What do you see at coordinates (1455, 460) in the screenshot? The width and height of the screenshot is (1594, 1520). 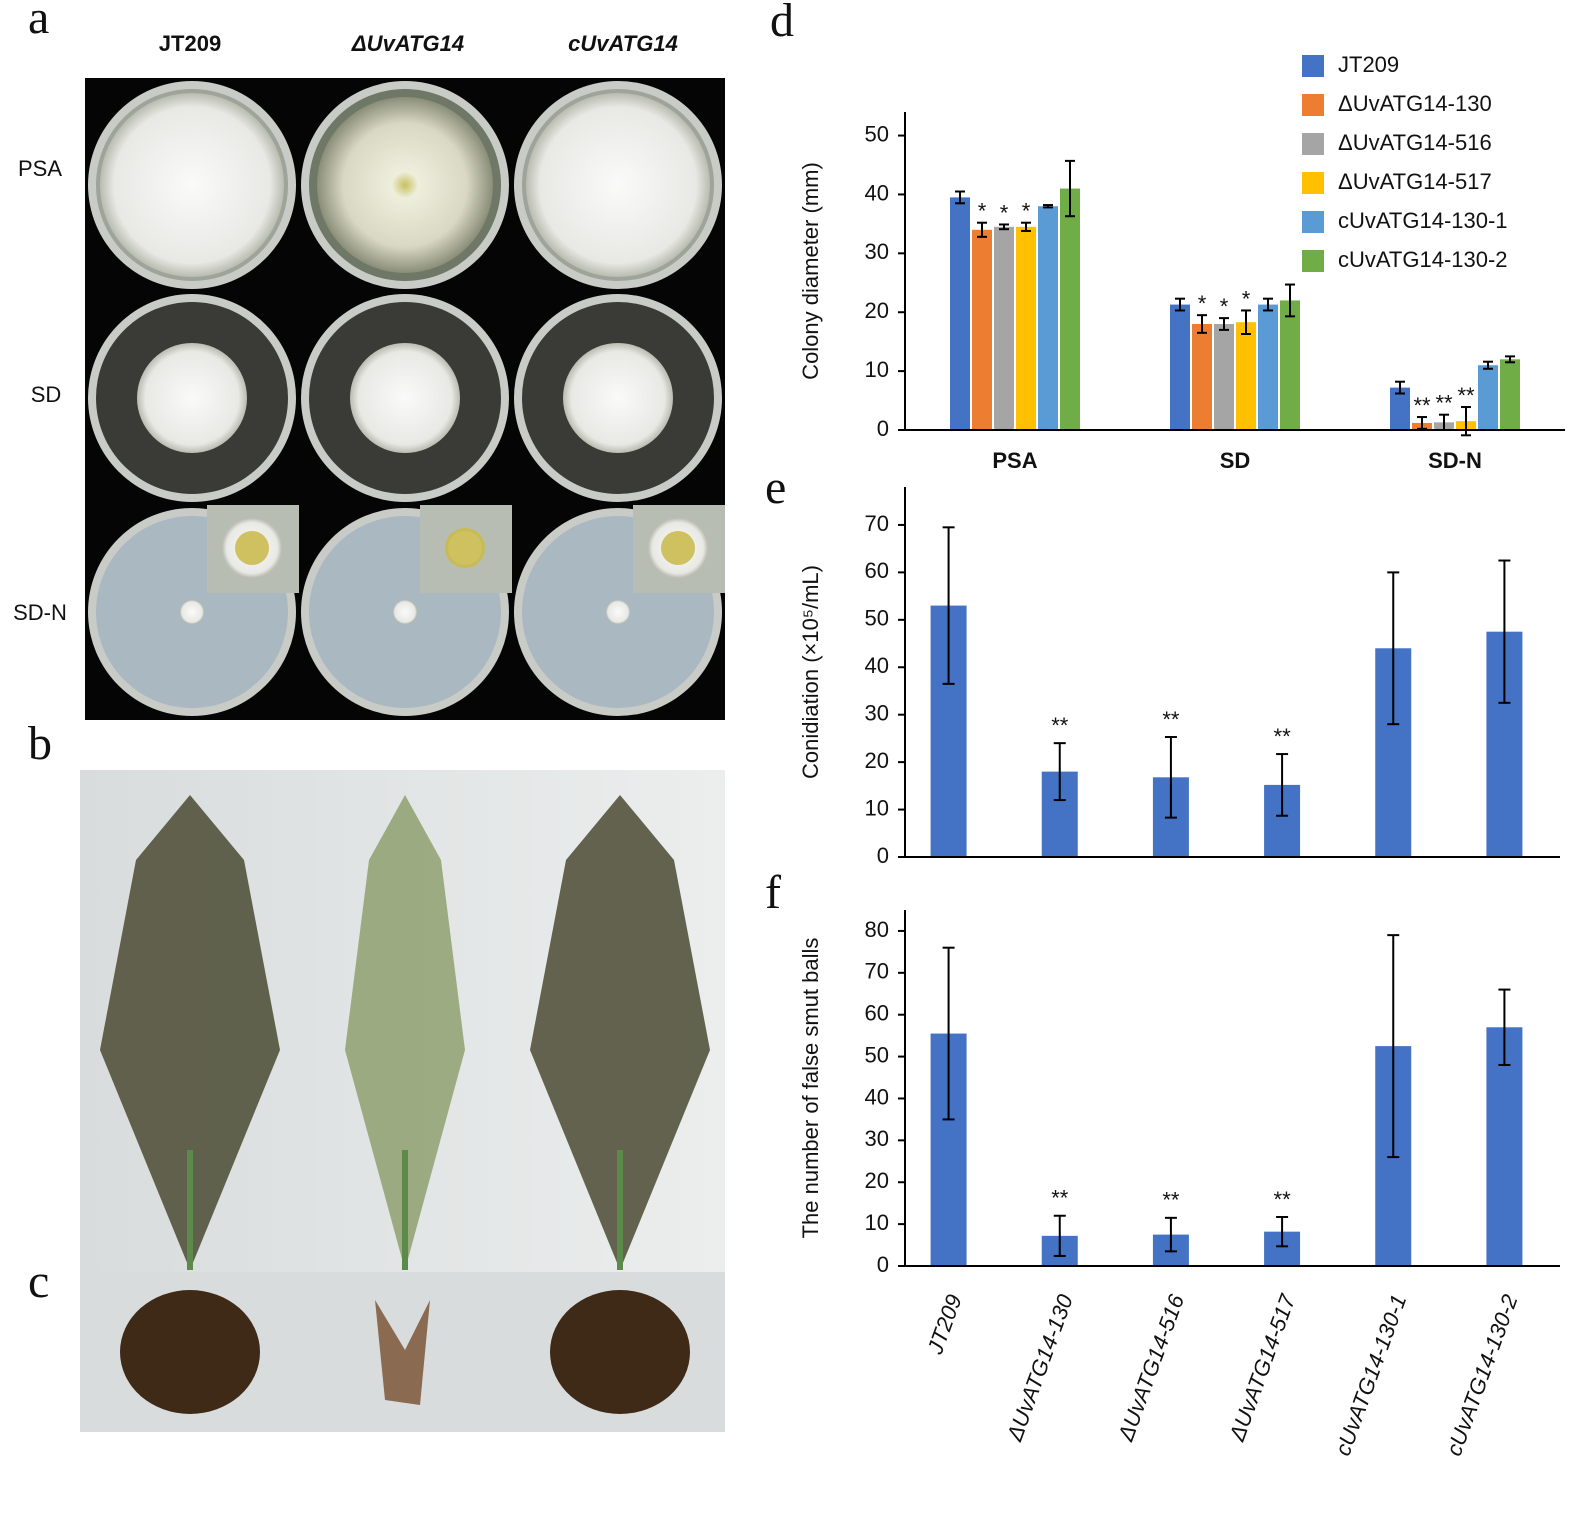 I see `x-tick-label: SD-N` at bounding box center [1455, 460].